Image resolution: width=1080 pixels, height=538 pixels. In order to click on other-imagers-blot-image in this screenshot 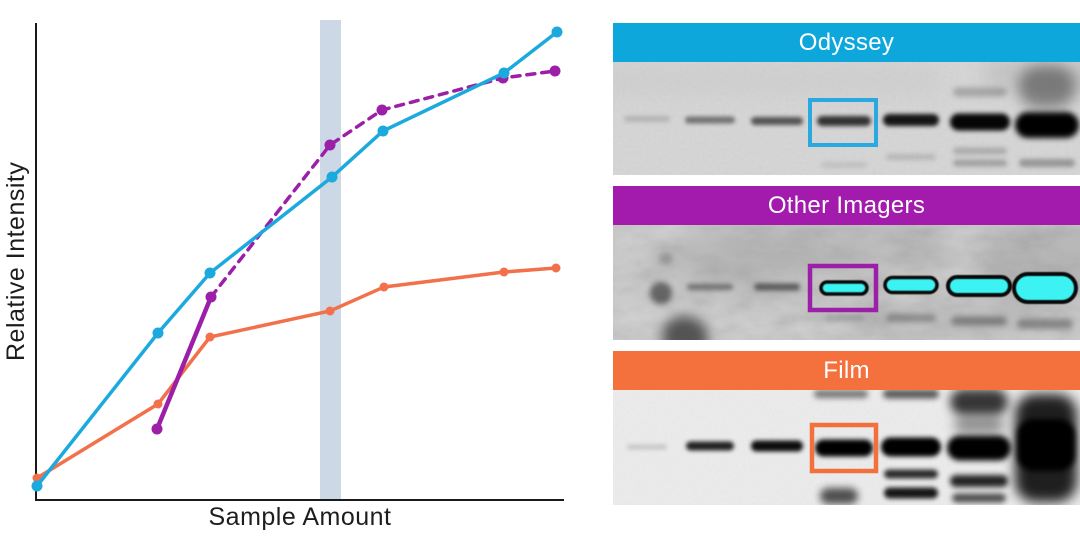, I will do `click(846, 282)`.